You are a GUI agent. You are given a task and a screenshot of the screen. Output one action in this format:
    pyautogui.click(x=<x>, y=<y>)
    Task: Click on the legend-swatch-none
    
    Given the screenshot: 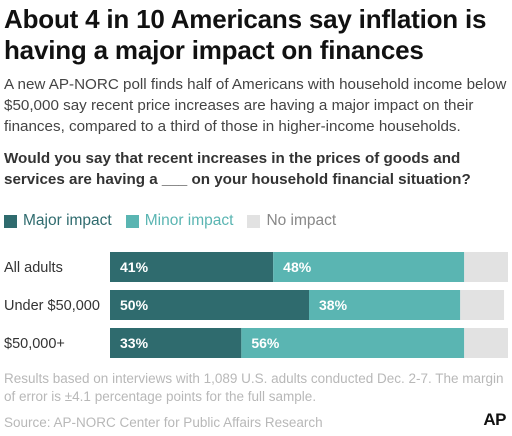 What is the action you would take?
    pyautogui.click(x=254, y=221)
    